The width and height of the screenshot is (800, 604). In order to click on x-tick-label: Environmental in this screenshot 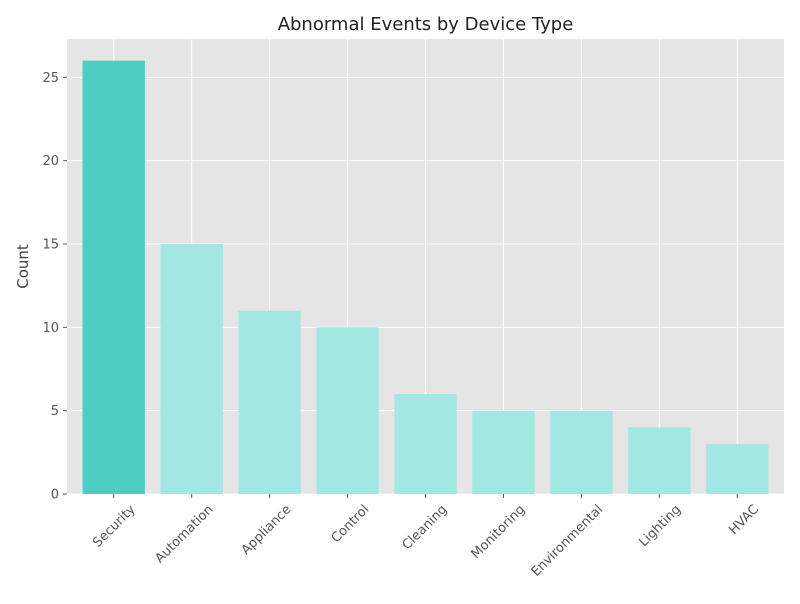, I will do `click(567, 540)`.